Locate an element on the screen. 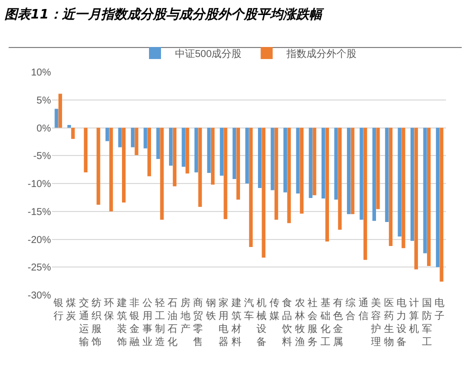 This screenshot has height=367, width=468. x-tick-label: 钢铁 is located at coordinates (210, 310).